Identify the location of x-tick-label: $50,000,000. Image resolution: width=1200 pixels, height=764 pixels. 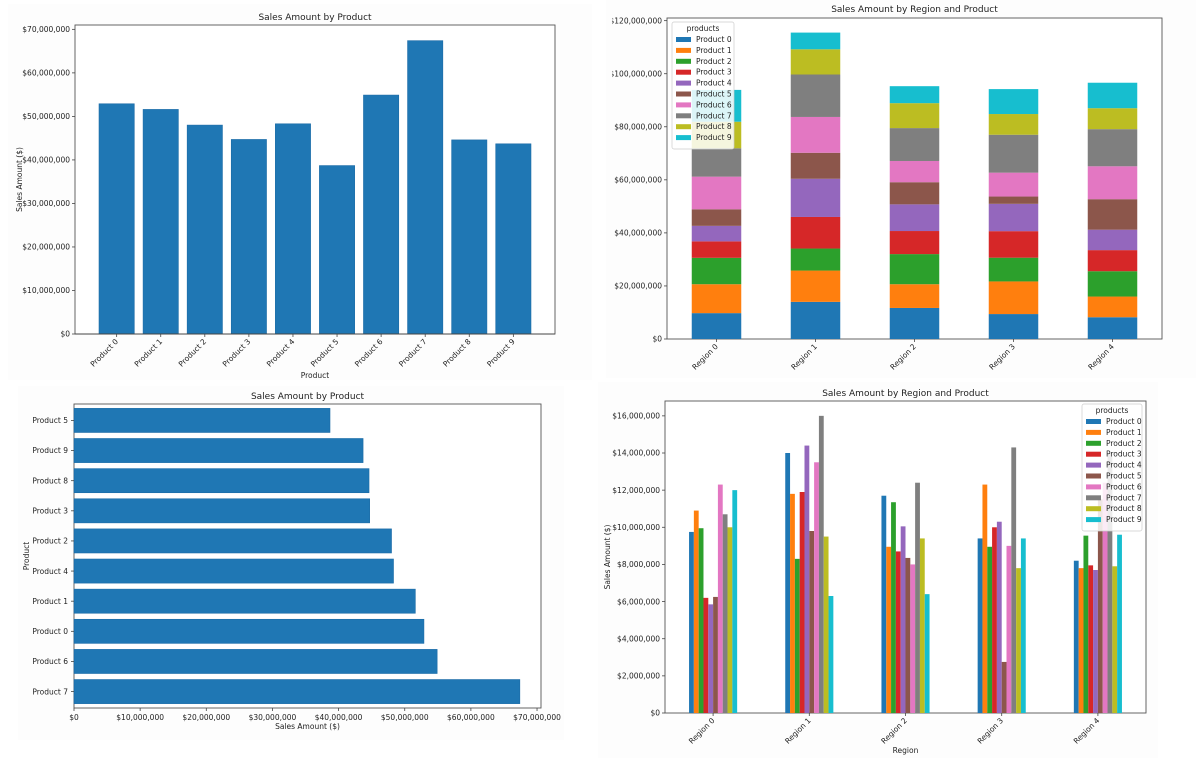
(405, 717).